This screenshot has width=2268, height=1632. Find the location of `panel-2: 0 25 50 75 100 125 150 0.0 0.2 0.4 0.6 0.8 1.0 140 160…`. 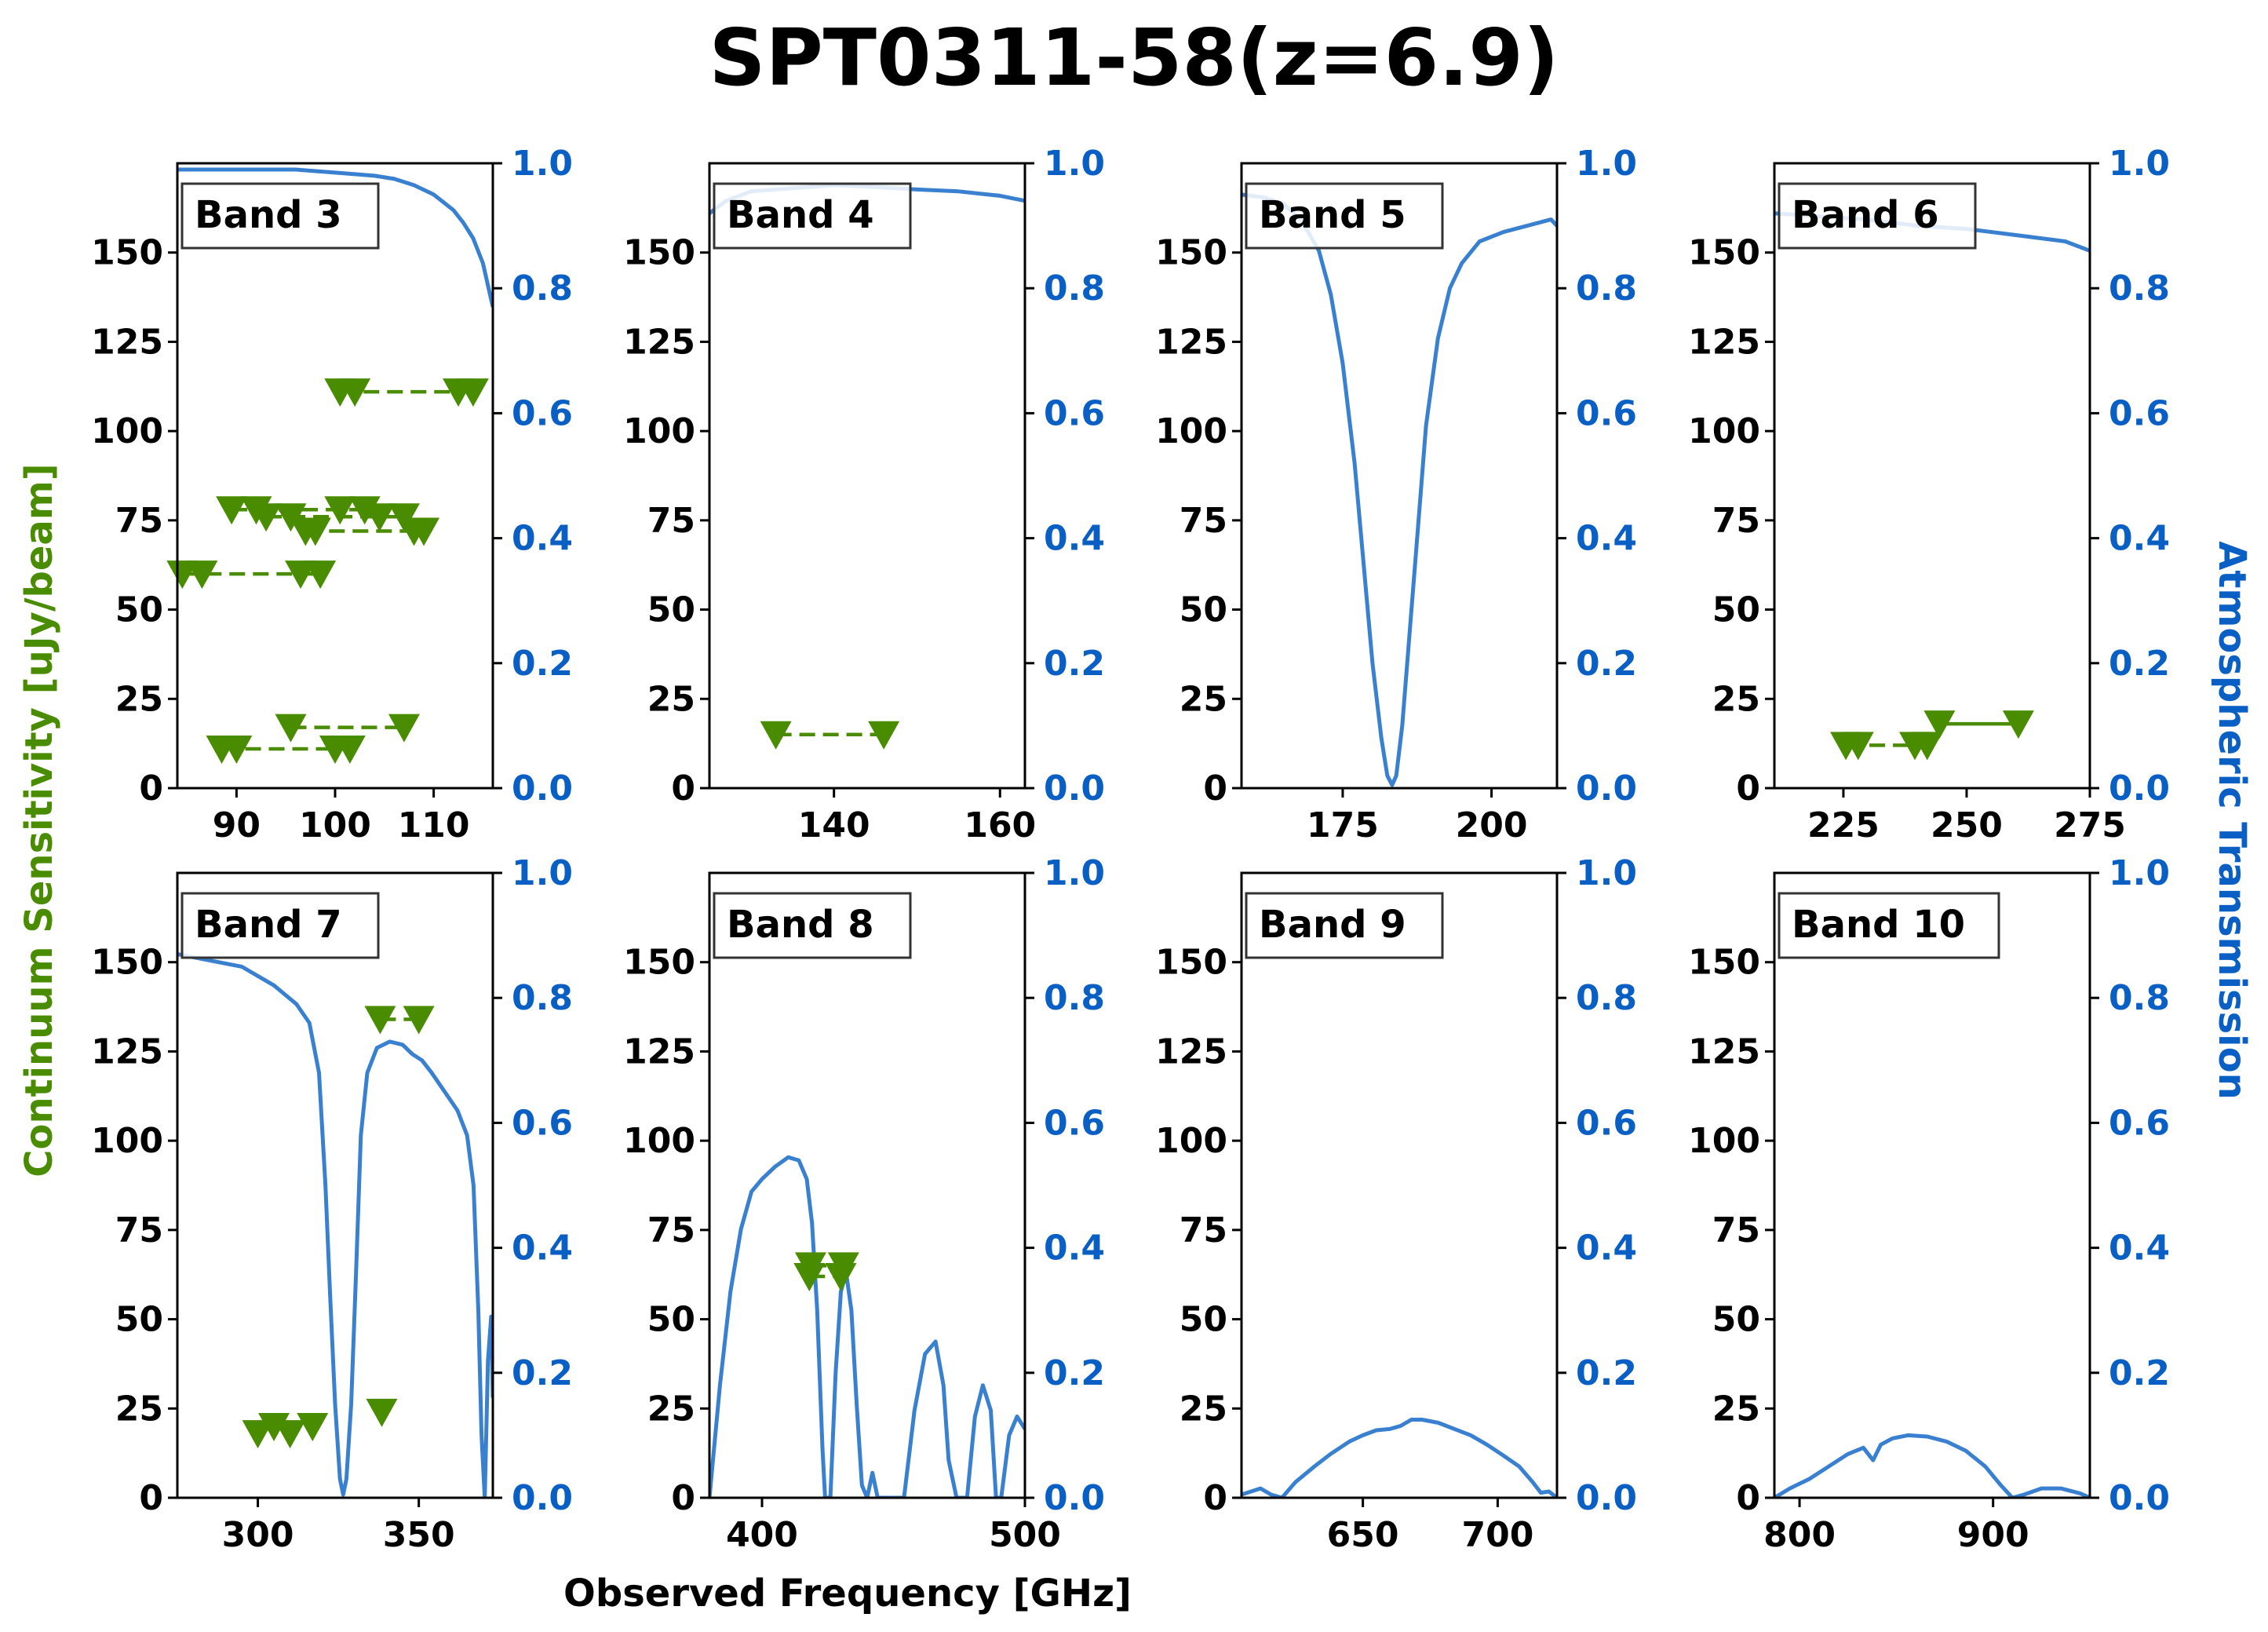

panel-2: 0 25 50 75 100 125 150 0.0 0.2 0.4 0.6 0.8 1.0 140 160… is located at coordinates (864, 495).